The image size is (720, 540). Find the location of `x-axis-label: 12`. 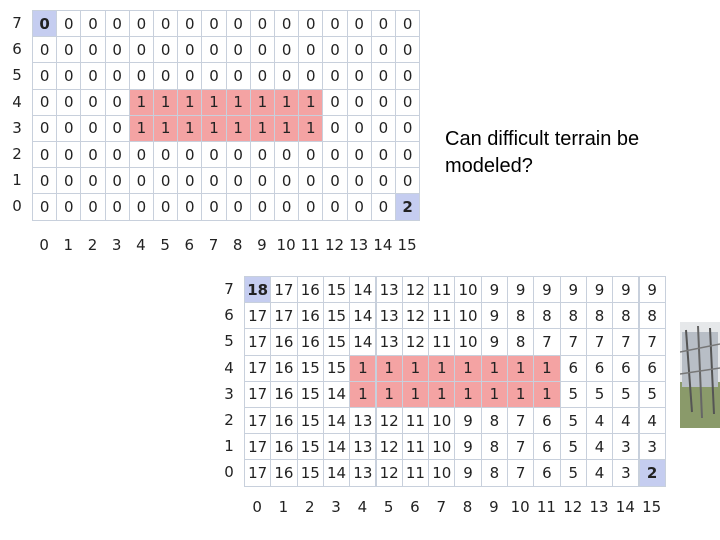

x-axis-label: 12 is located at coordinates (334, 245).